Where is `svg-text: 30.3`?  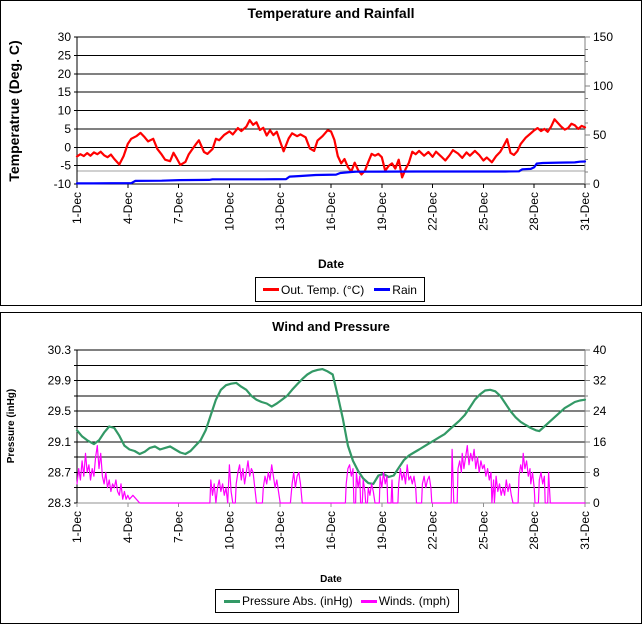 svg-text: 30.3 is located at coordinates (60, 350).